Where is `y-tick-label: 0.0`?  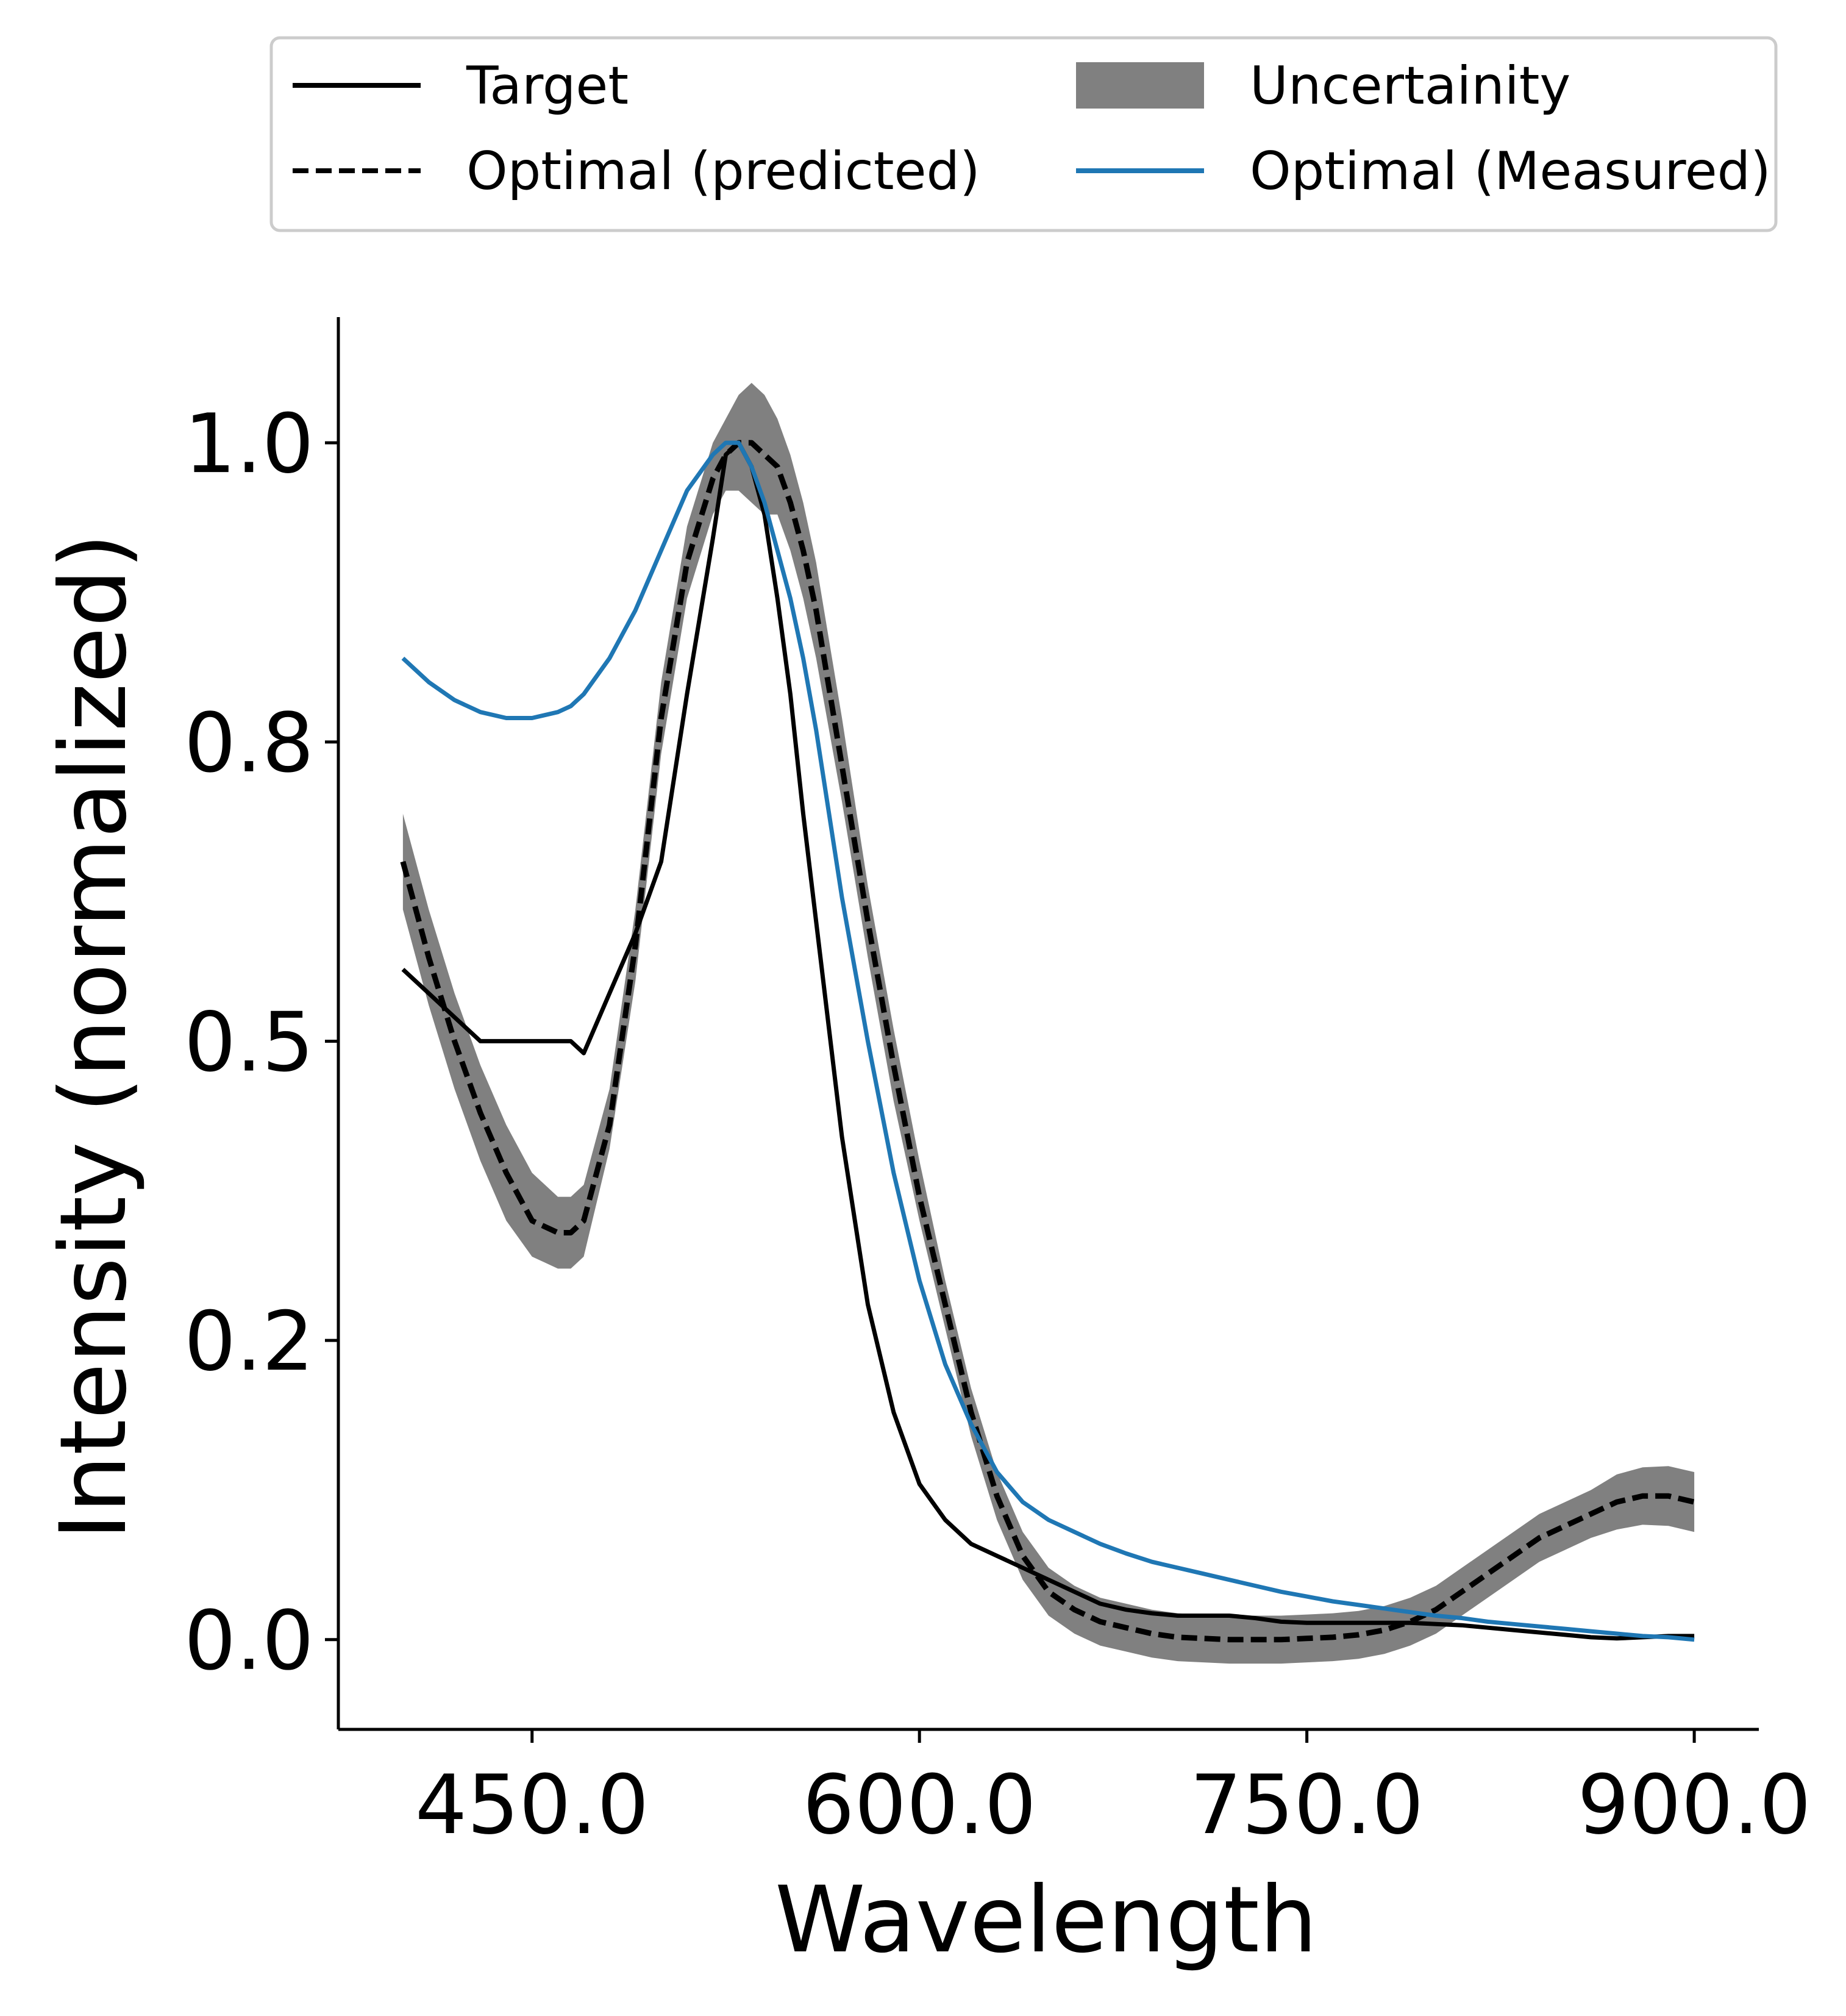
y-tick-label: 0.0 is located at coordinates (249, 1641).